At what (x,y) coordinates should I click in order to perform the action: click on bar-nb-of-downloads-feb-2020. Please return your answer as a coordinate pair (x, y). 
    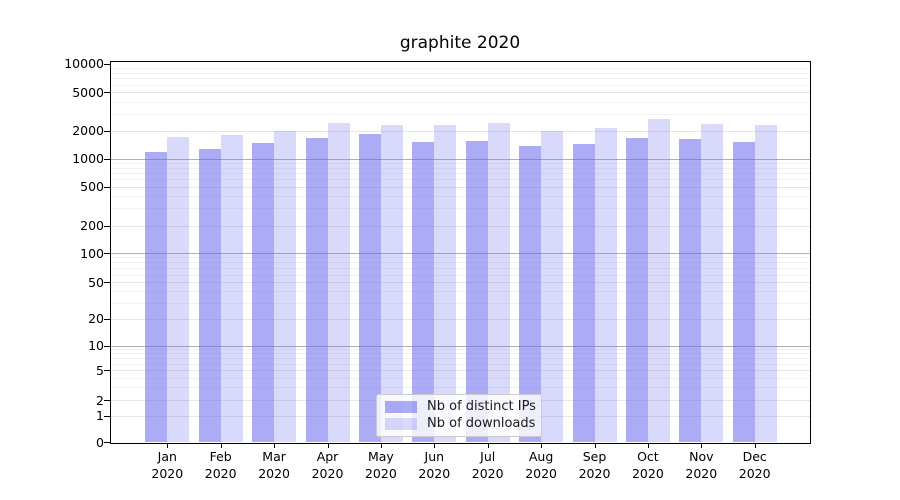
    Looking at the image, I should click on (231, 288).